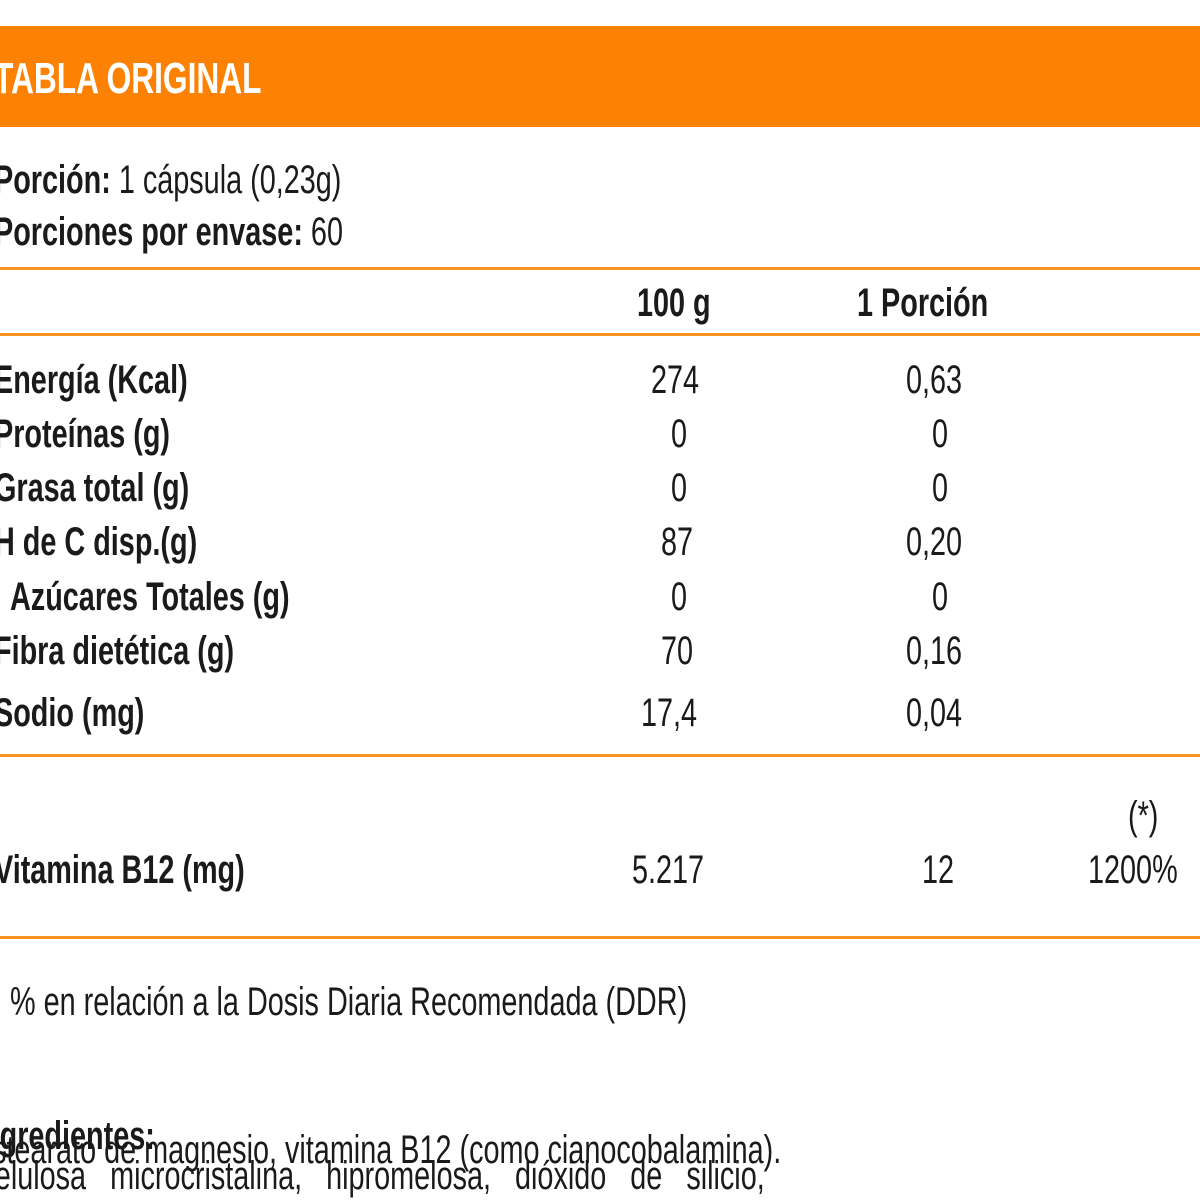  I want to click on ddr-marker: (*), so click(1143, 816).